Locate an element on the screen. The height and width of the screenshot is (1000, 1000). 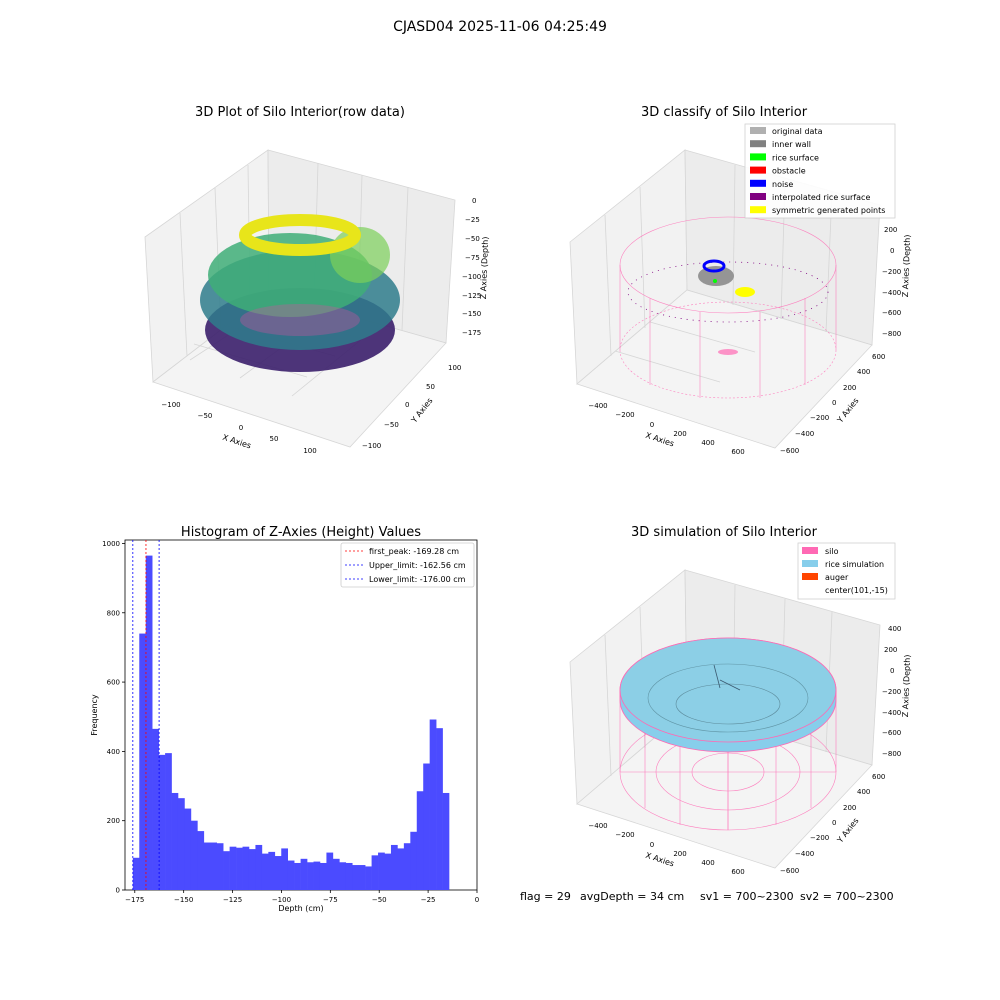
raw-xtick-4: 100 is located at coordinates (309, 451).